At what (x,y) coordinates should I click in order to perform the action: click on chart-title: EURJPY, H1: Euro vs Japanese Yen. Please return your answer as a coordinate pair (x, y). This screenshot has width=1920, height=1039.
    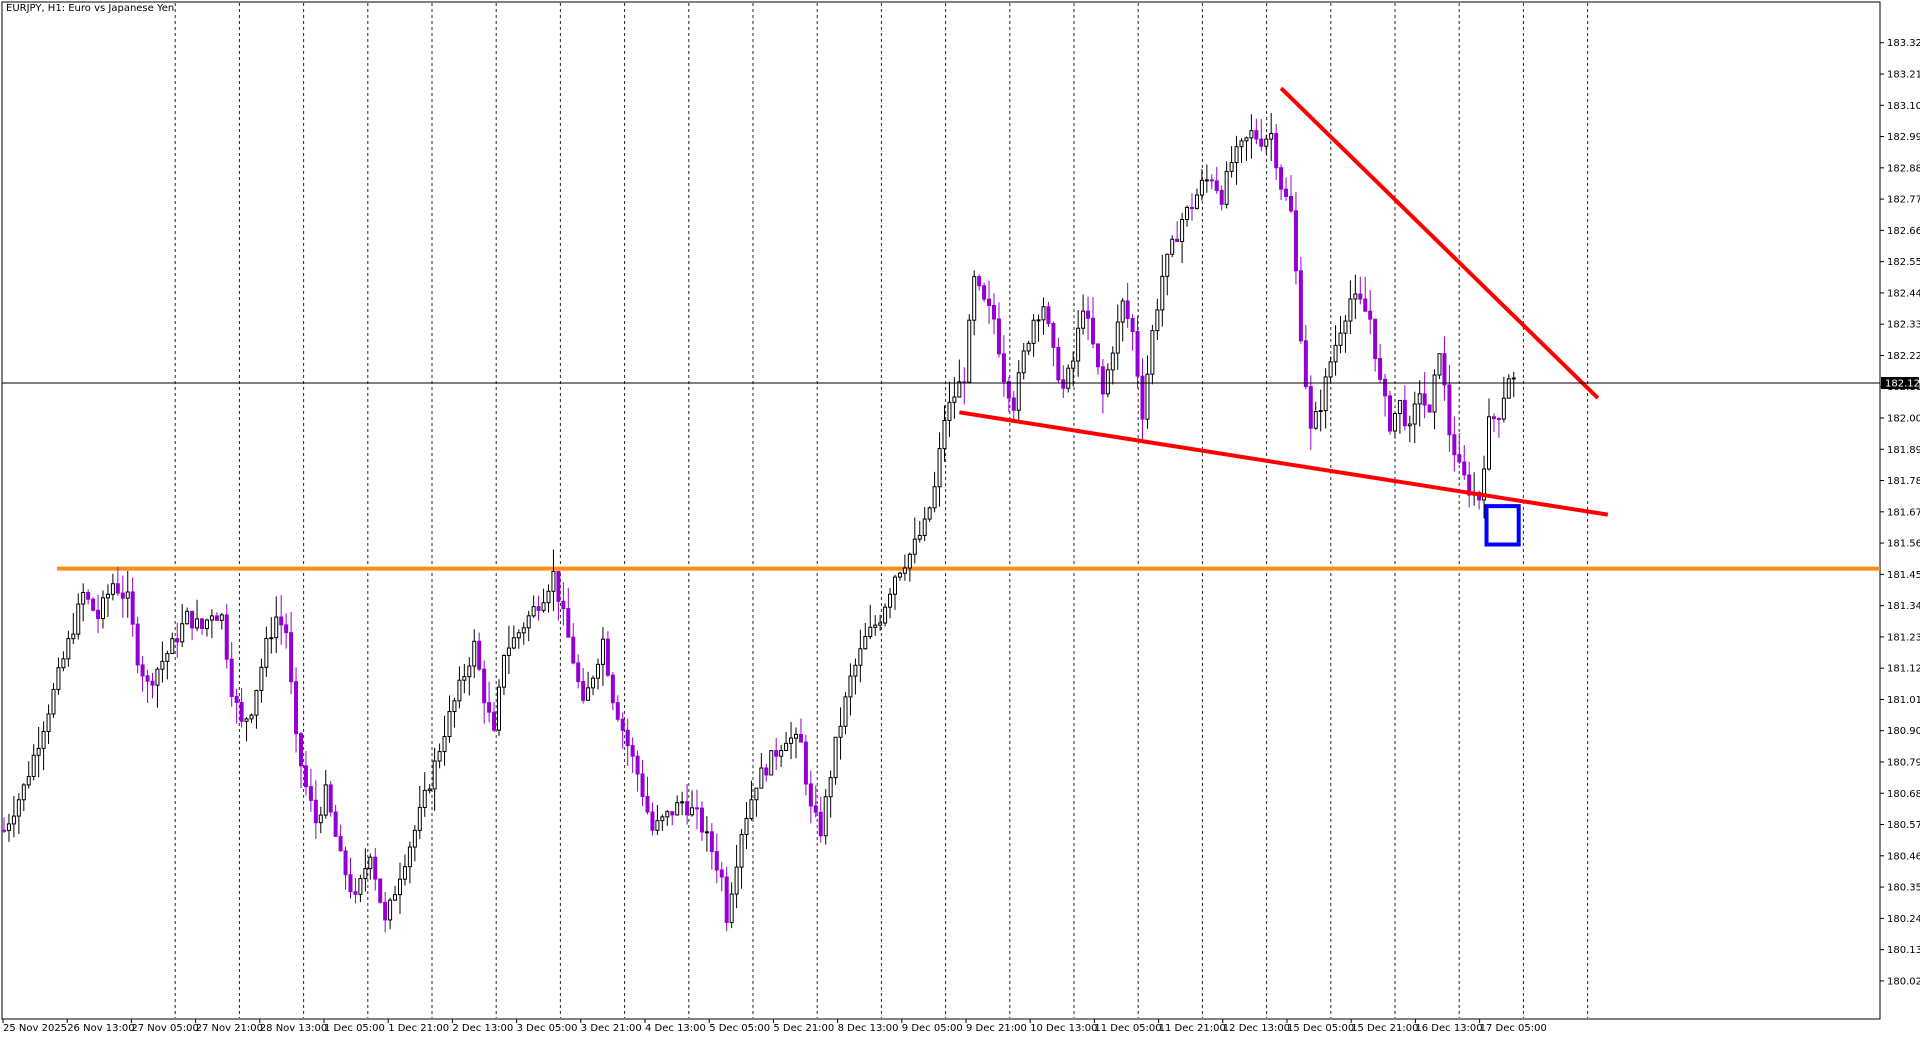
    Looking at the image, I should click on (90, 8).